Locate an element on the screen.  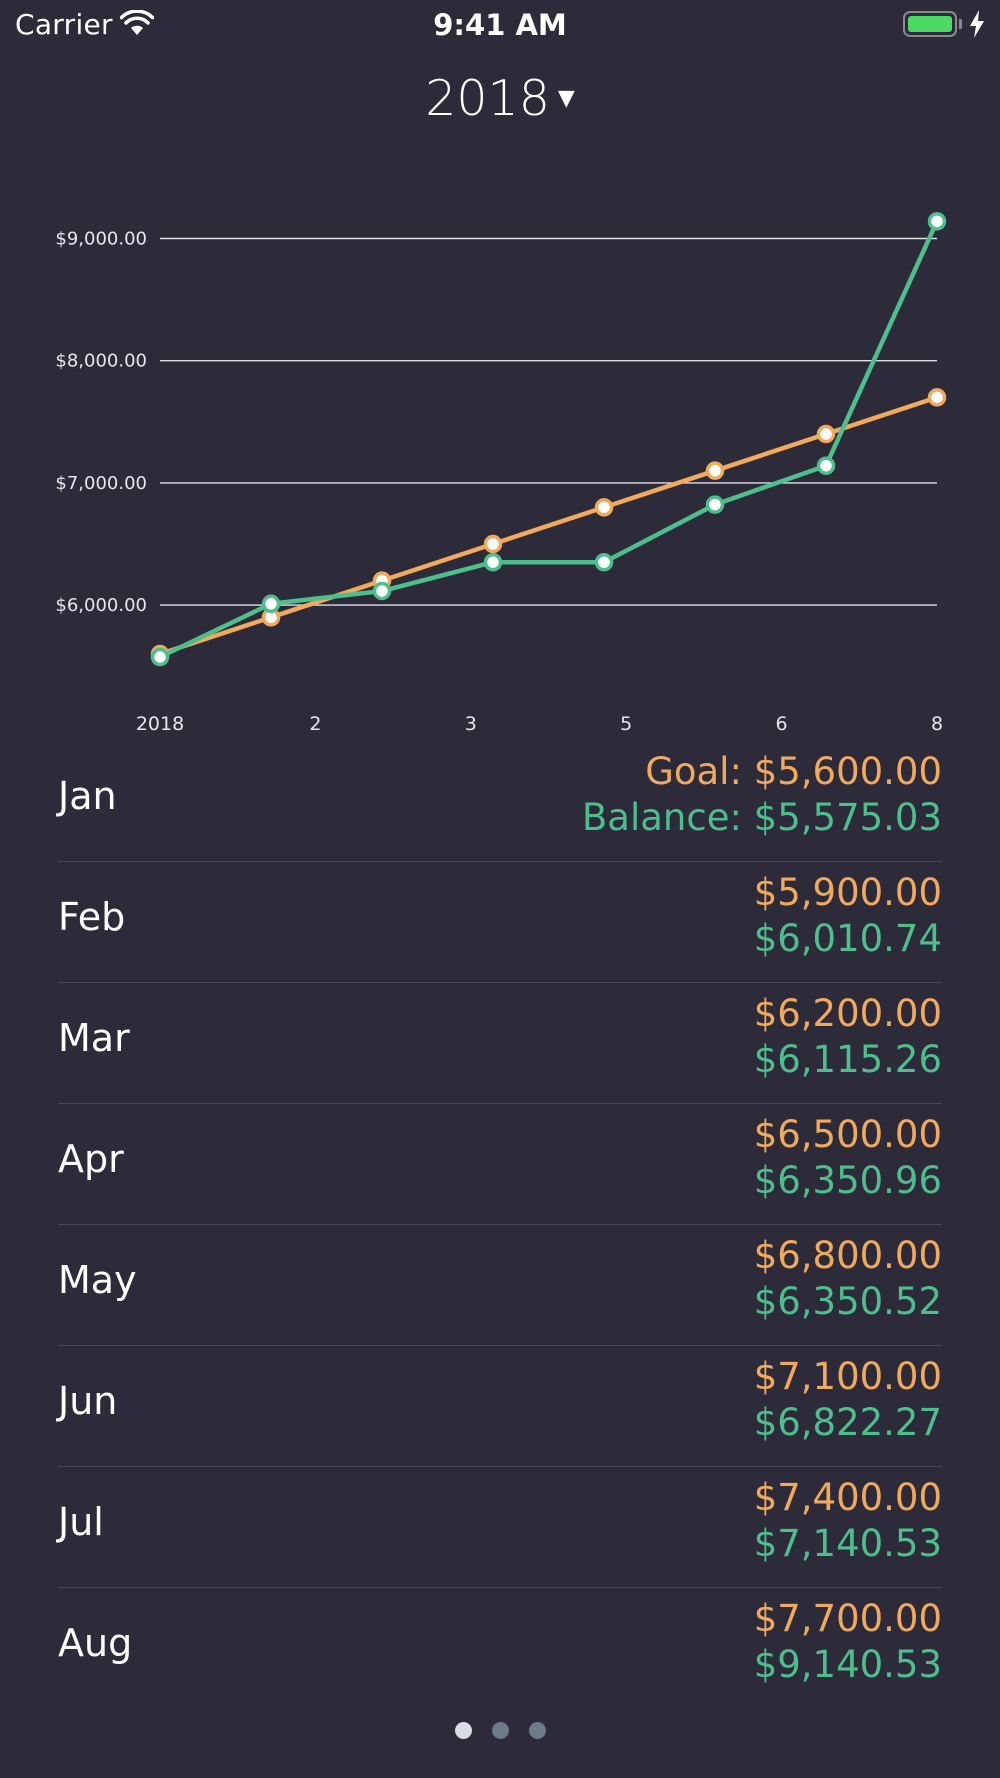
status-bar: Carrier 9:41 AM is located at coordinates (500, 25).